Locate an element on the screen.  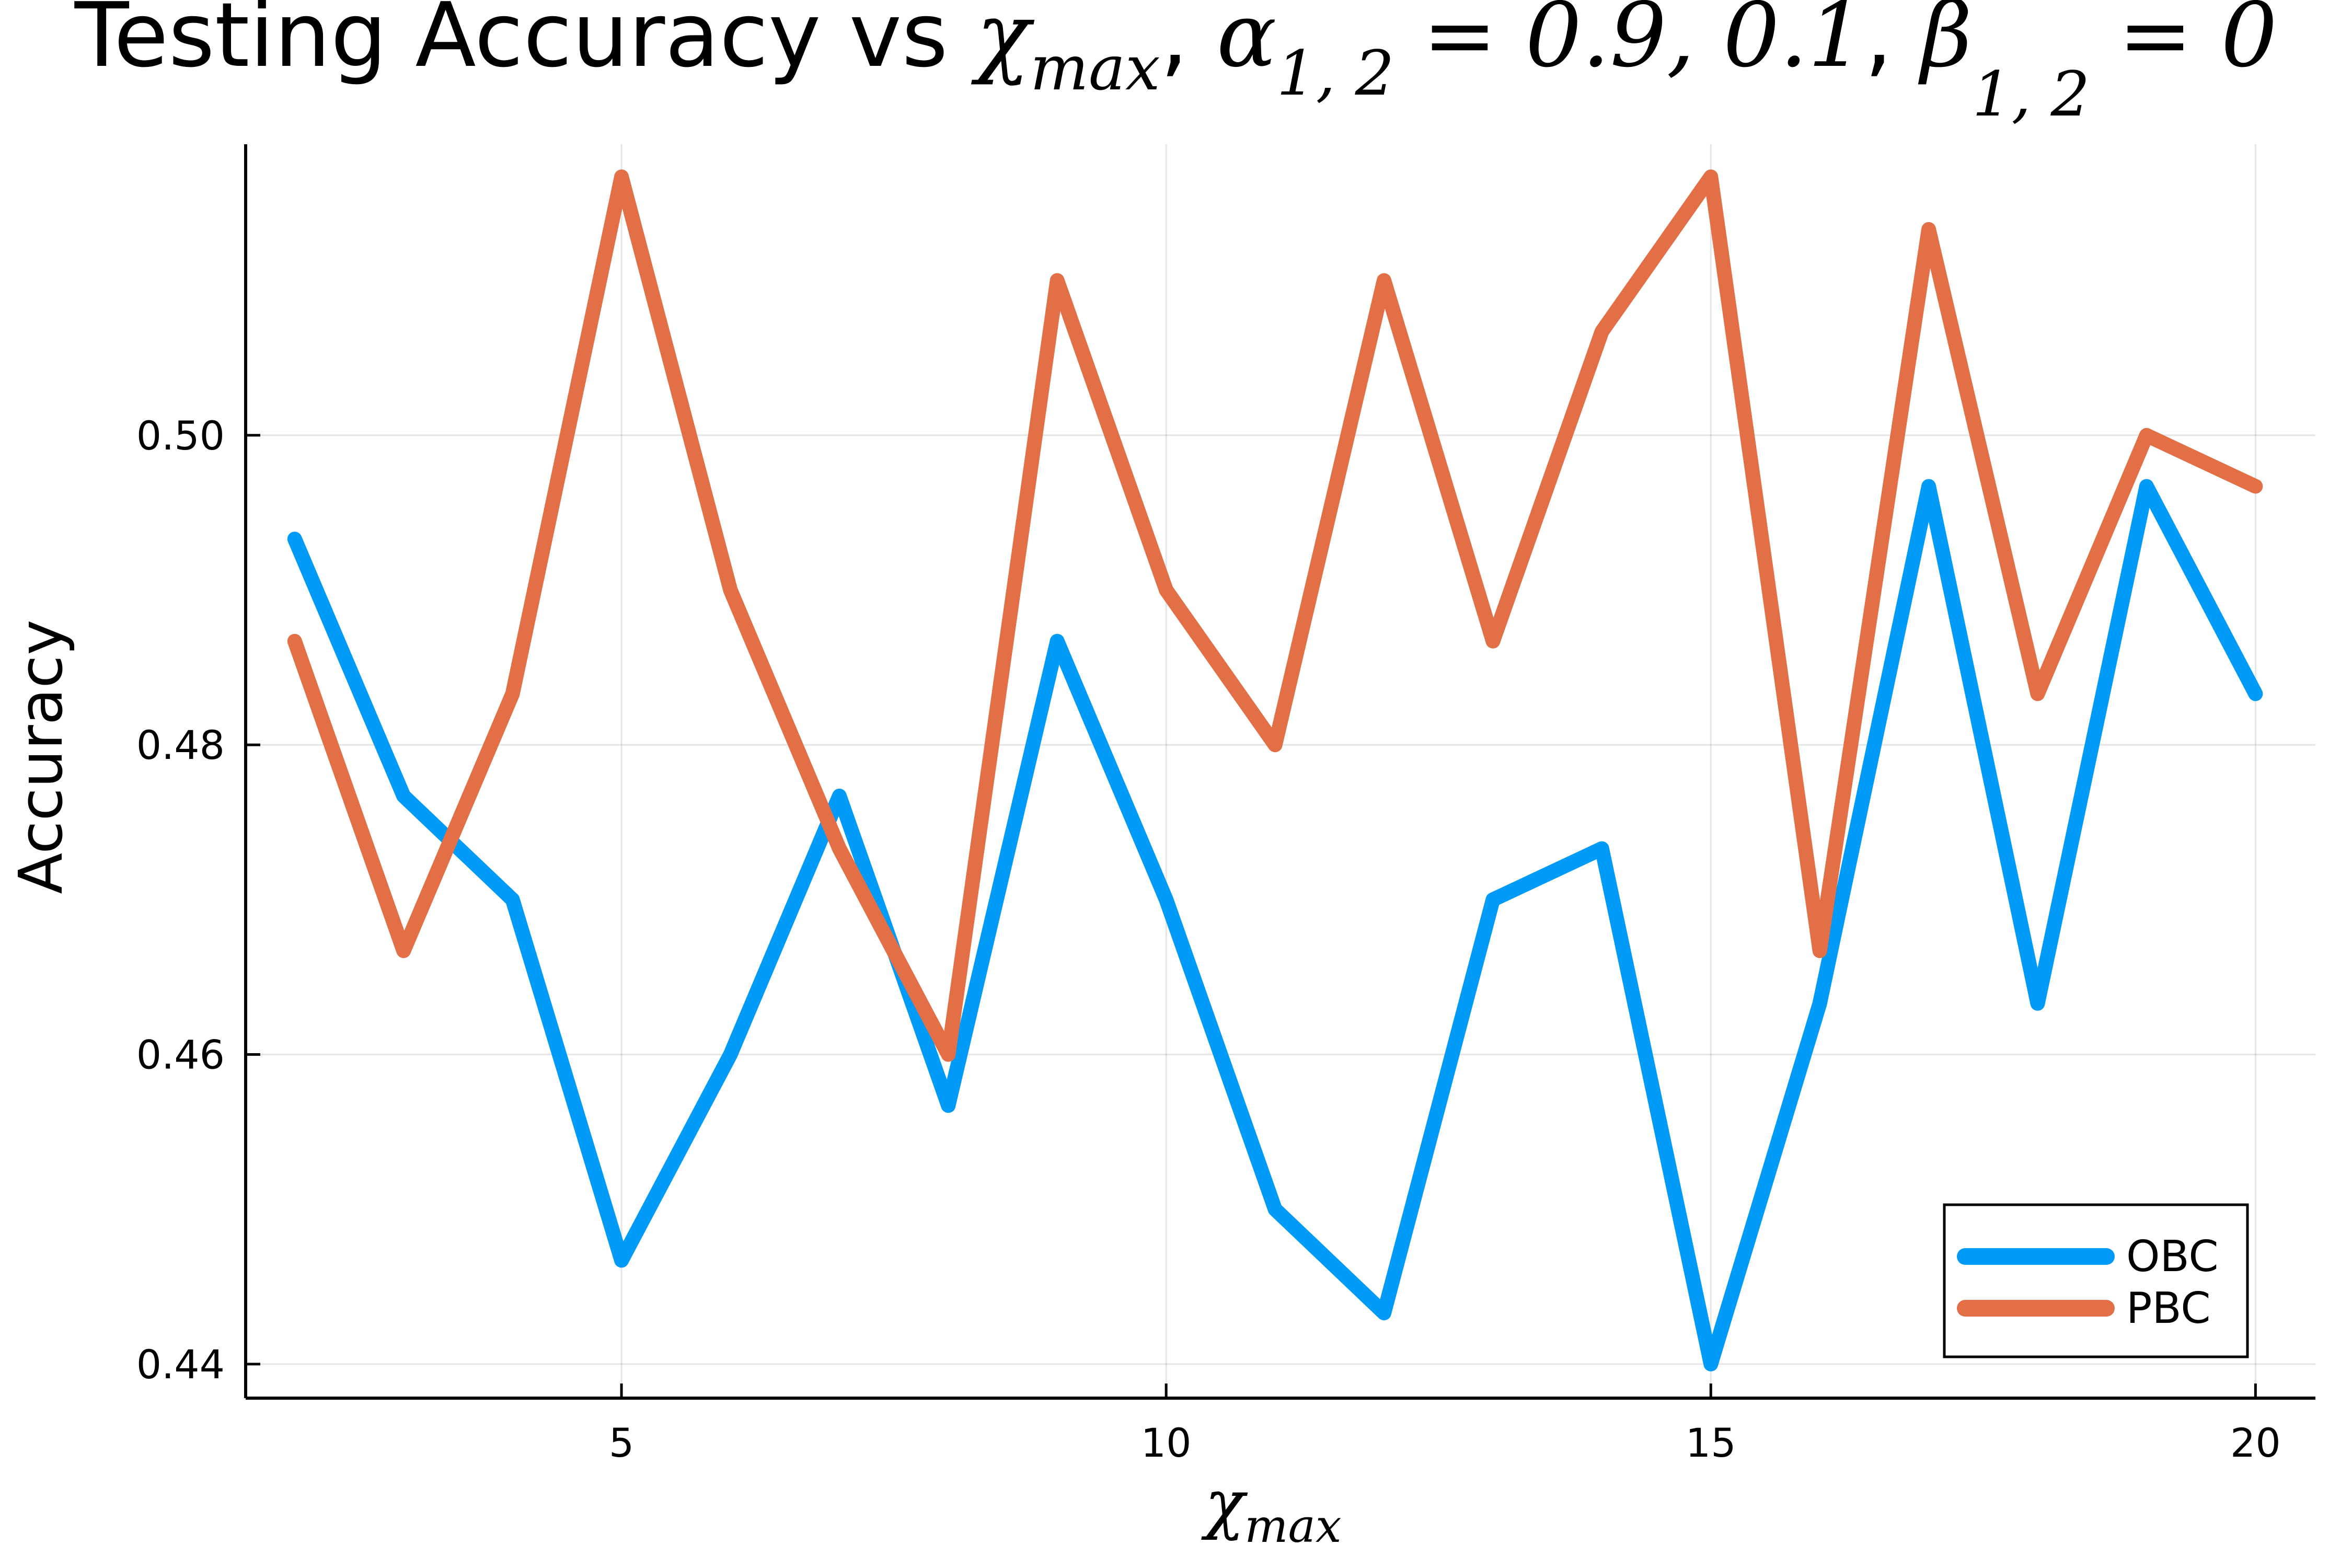
x-axis-label-sub: max is located at coordinates (1293, 1526).